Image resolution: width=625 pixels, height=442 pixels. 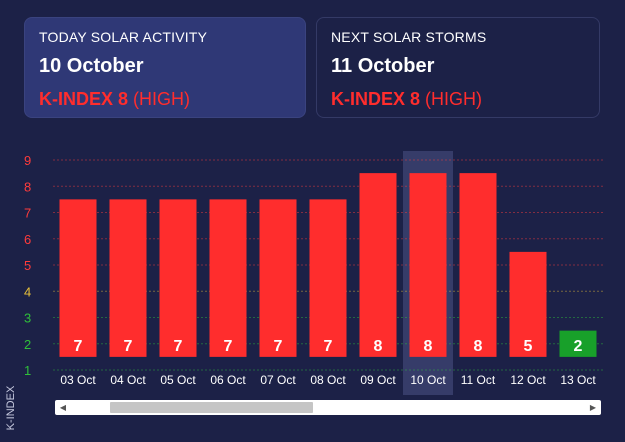 What do you see at coordinates (328, 380) in the screenshot?
I see `x-tick-label: 08 Oct` at bounding box center [328, 380].